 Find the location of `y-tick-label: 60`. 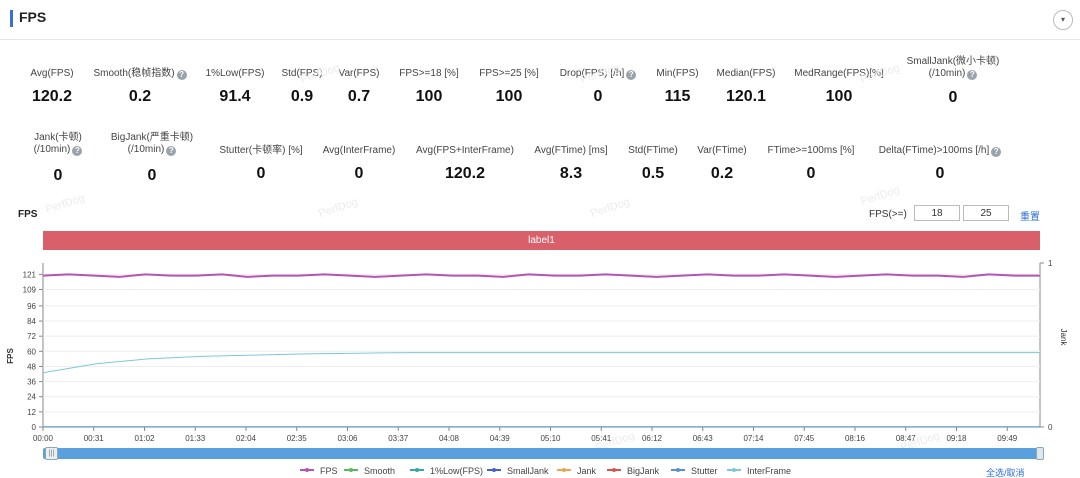

y-tick-label: 60 is located at coordinates (31, 351).